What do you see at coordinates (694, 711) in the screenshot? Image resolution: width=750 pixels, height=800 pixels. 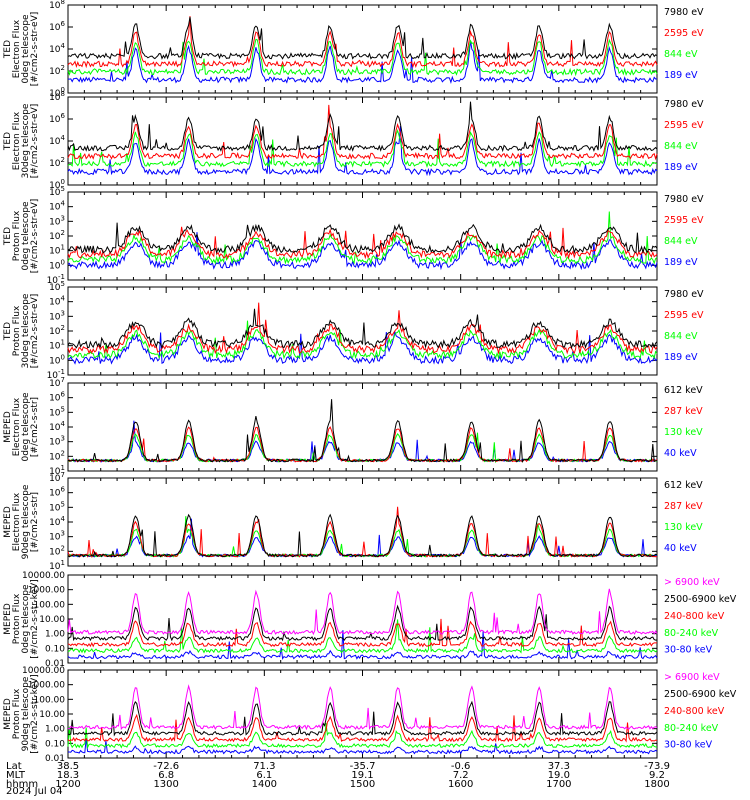 I see `legend-entry: 240-800 keV` at bounding box center [694, 711].